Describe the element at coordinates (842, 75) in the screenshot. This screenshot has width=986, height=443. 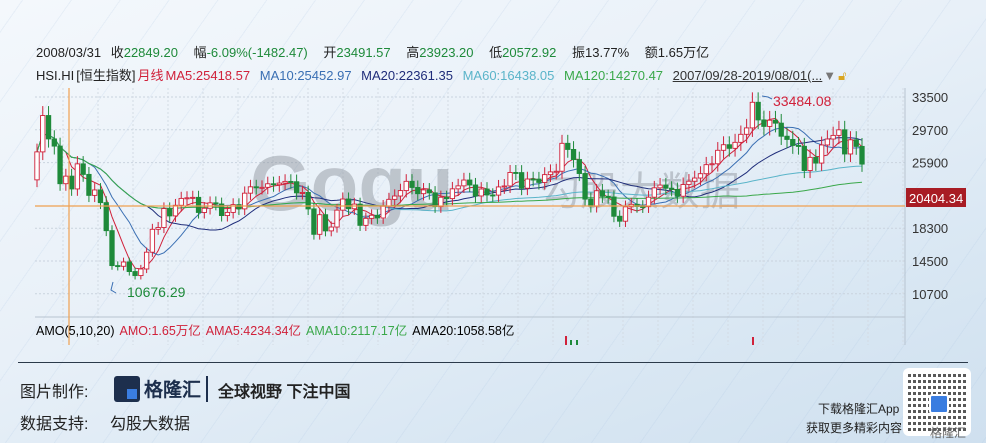
I see `lock-icon: 🔓︎` at that location.